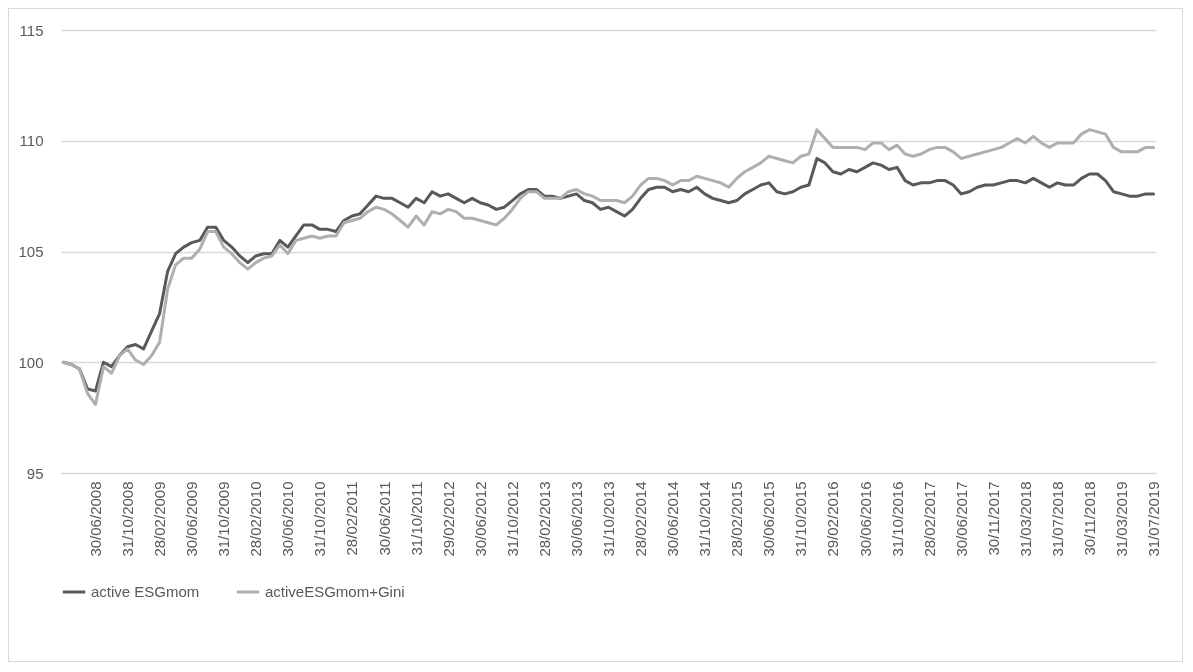 The height and width of the screenshot is (672, 1193). Describe the element at coordinates (737, 519) in the screenshot. I see `x-tick-label: 28/02/2015` at that location.